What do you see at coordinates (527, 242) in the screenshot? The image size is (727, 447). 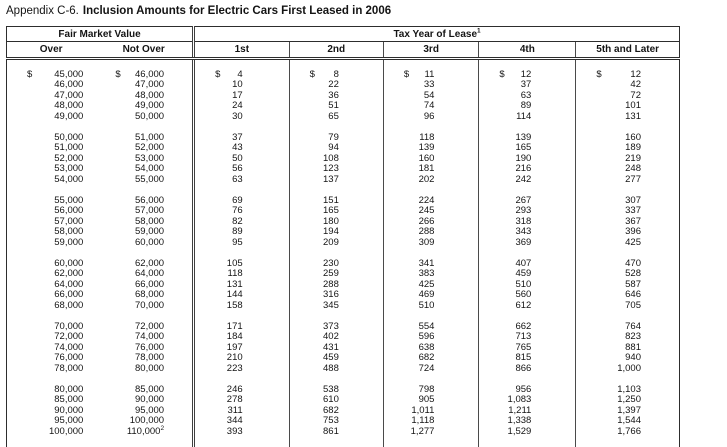 I see `table-cell: 369` at bounding box center [527, 242].